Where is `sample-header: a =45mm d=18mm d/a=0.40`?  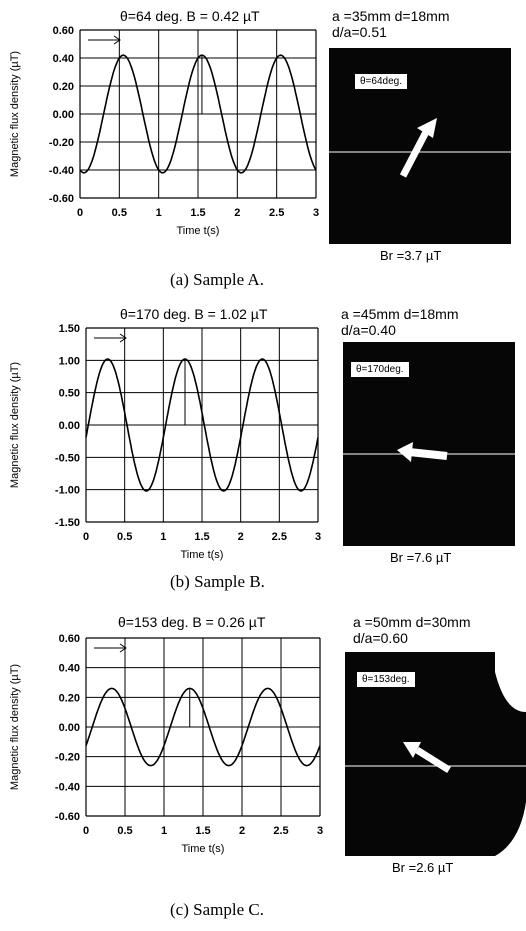 sample-header: a =45mm d=18mm d/a=0.40 is located at coordinates (400, 322).